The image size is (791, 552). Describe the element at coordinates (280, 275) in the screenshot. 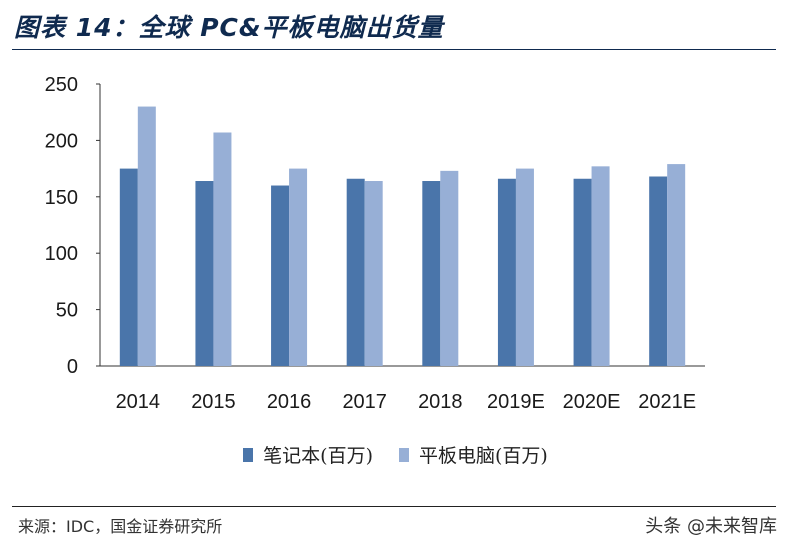

I see `bar-series-1-2016` at that location.